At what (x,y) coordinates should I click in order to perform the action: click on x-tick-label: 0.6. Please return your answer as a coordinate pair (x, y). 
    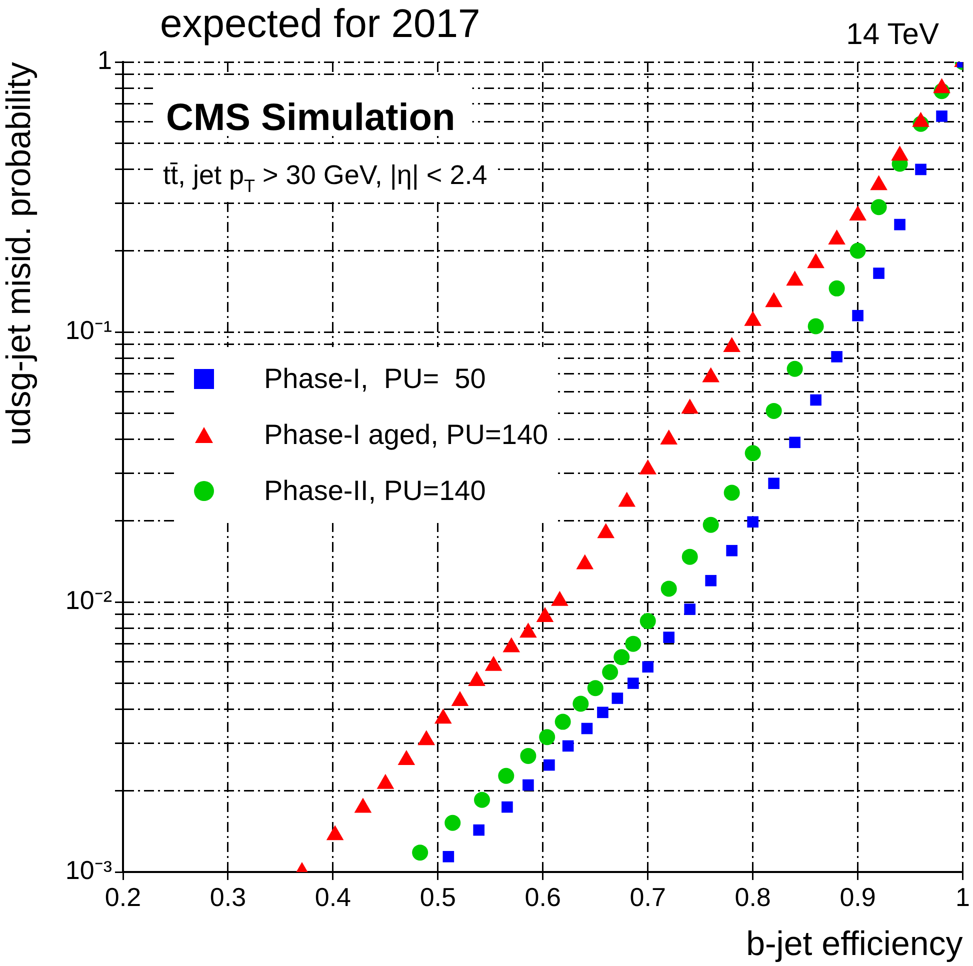
    Looking at the image, I should click on (542, 897).